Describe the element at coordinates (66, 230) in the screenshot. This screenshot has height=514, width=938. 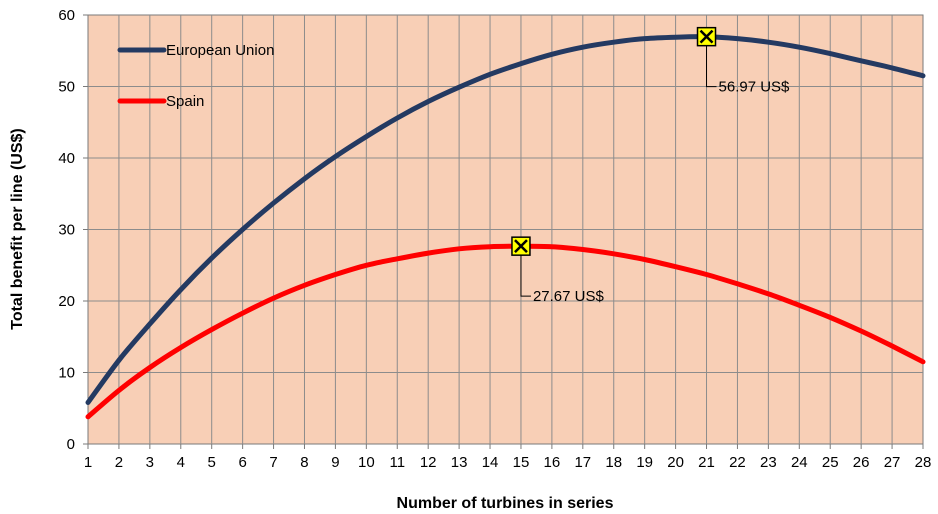
I see `y-tick-label: 30` at that location.